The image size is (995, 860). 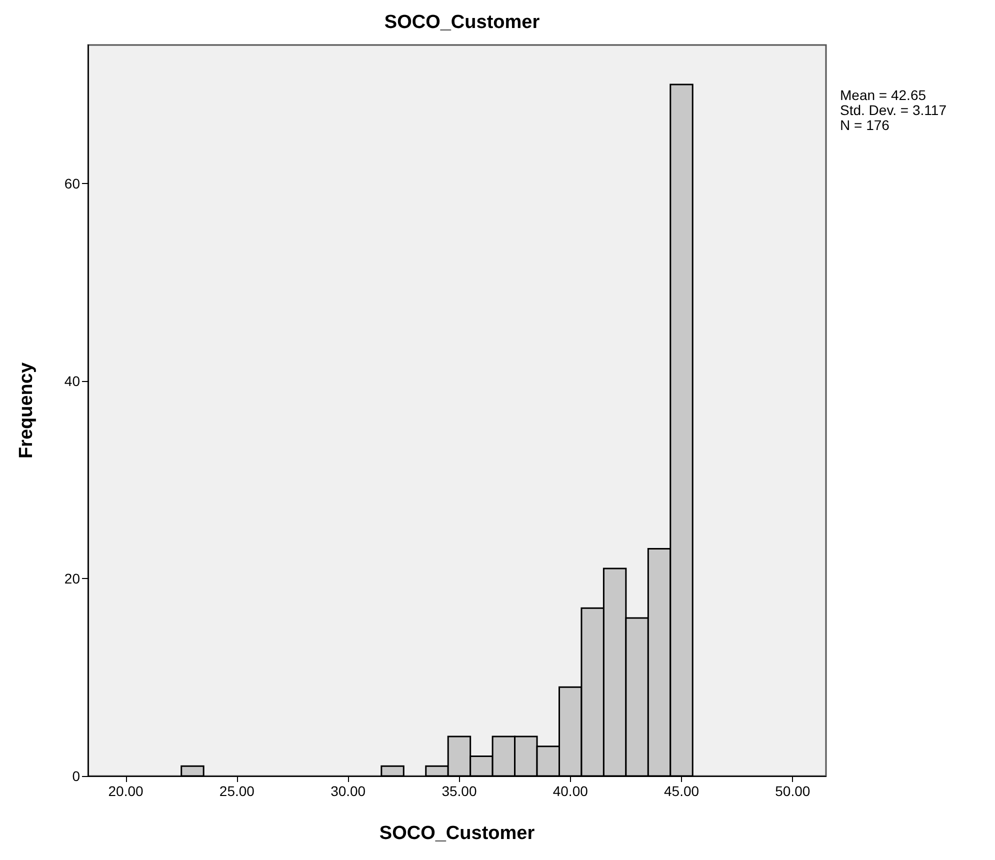 I want to click on text: Mean = 42.65, so click(x=883, y=95).